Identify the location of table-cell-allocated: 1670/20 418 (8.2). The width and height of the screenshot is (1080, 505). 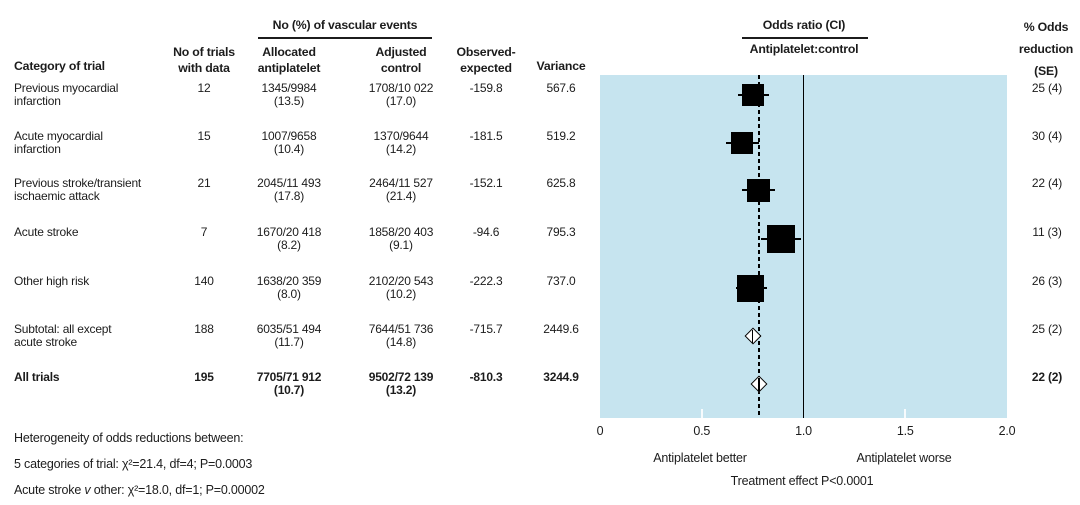
(289, 238).